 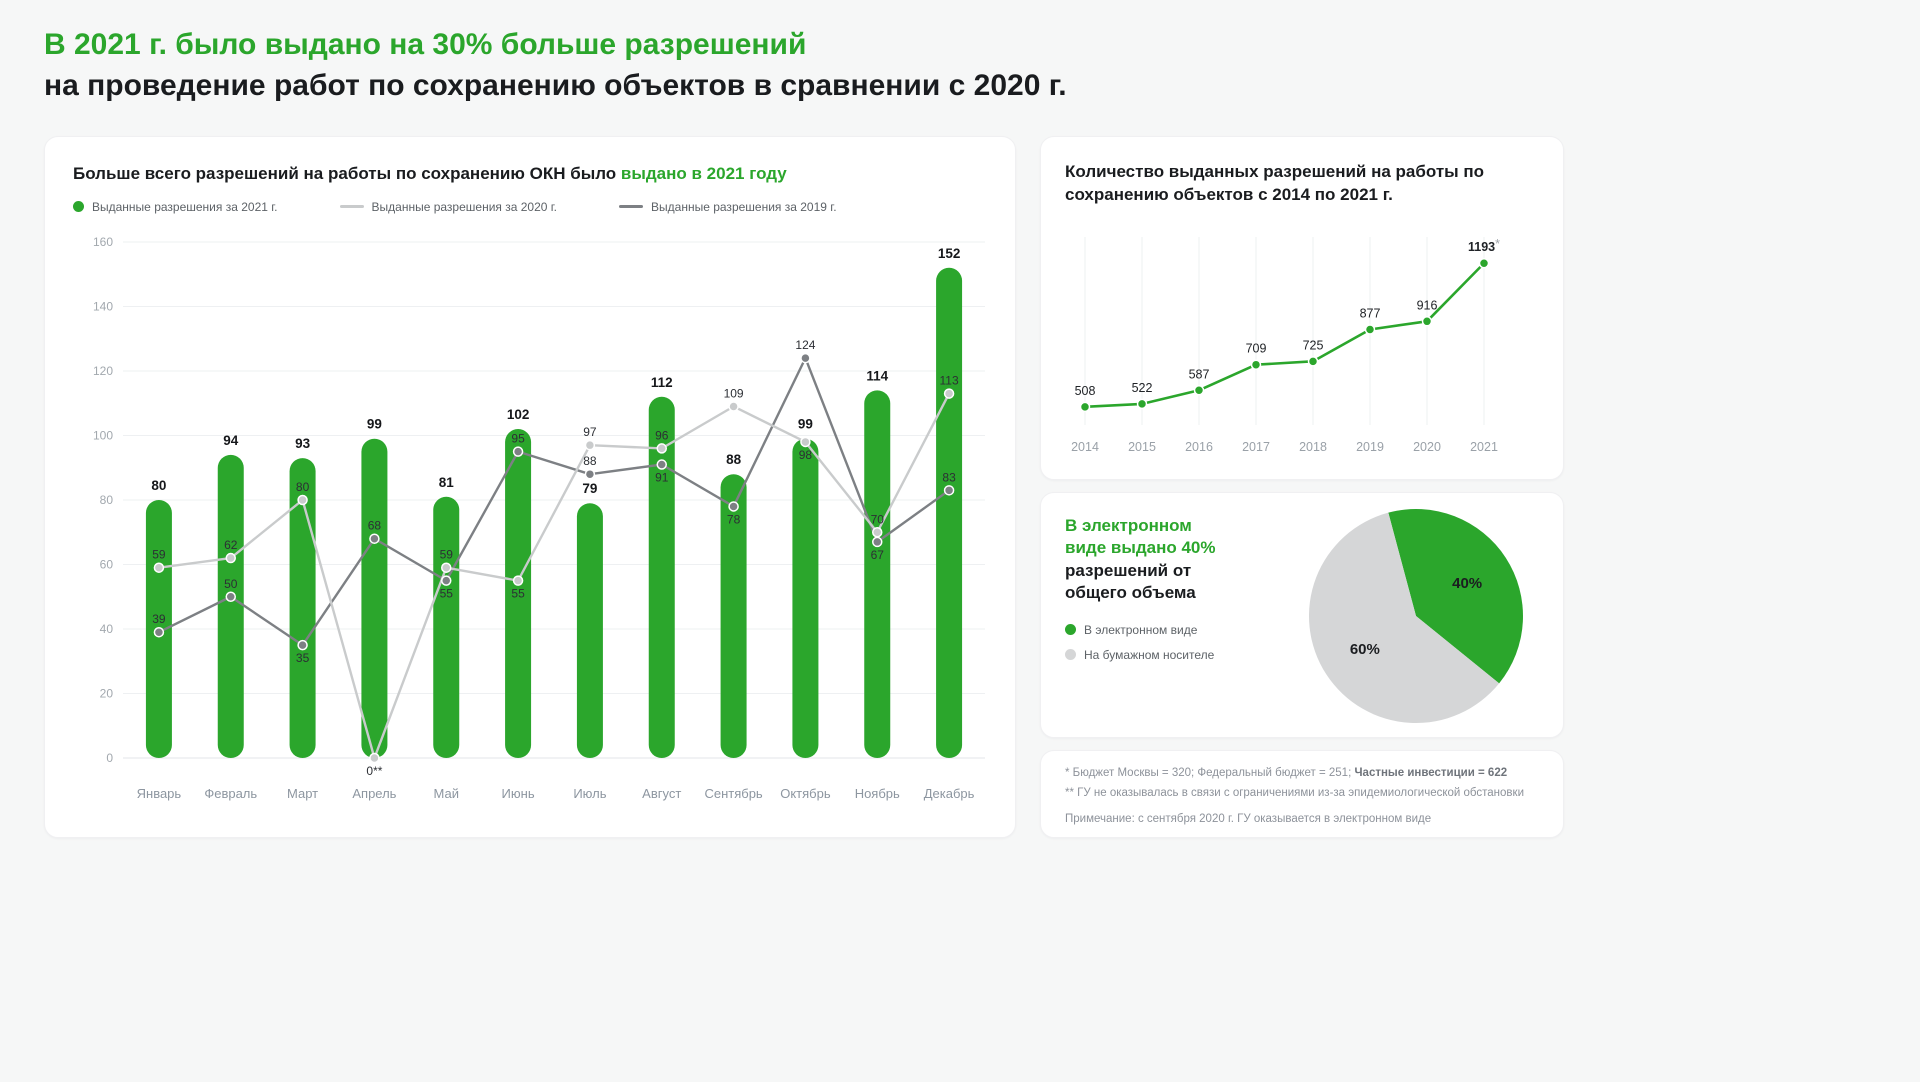 What do you see at coordinates (303, 658) in the screenshot?
I see `svg-text: 35` at bounding box center [303, 658].